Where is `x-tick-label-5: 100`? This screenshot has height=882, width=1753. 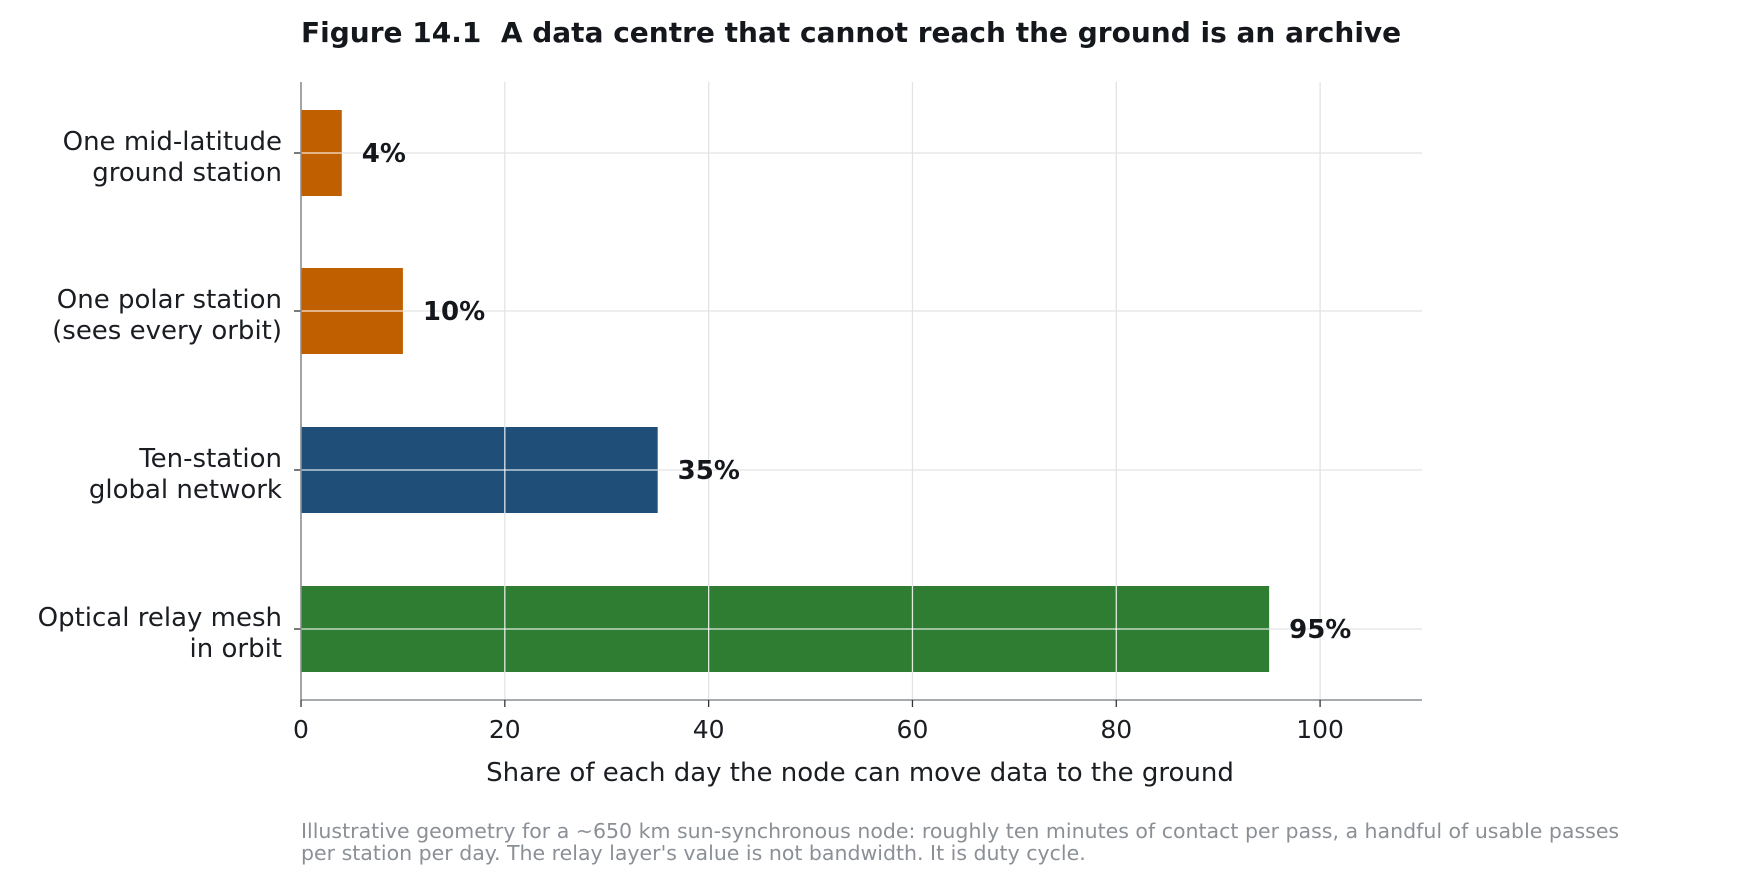
x-tick-label-5: 100 is located at coordinates (1320, 729).